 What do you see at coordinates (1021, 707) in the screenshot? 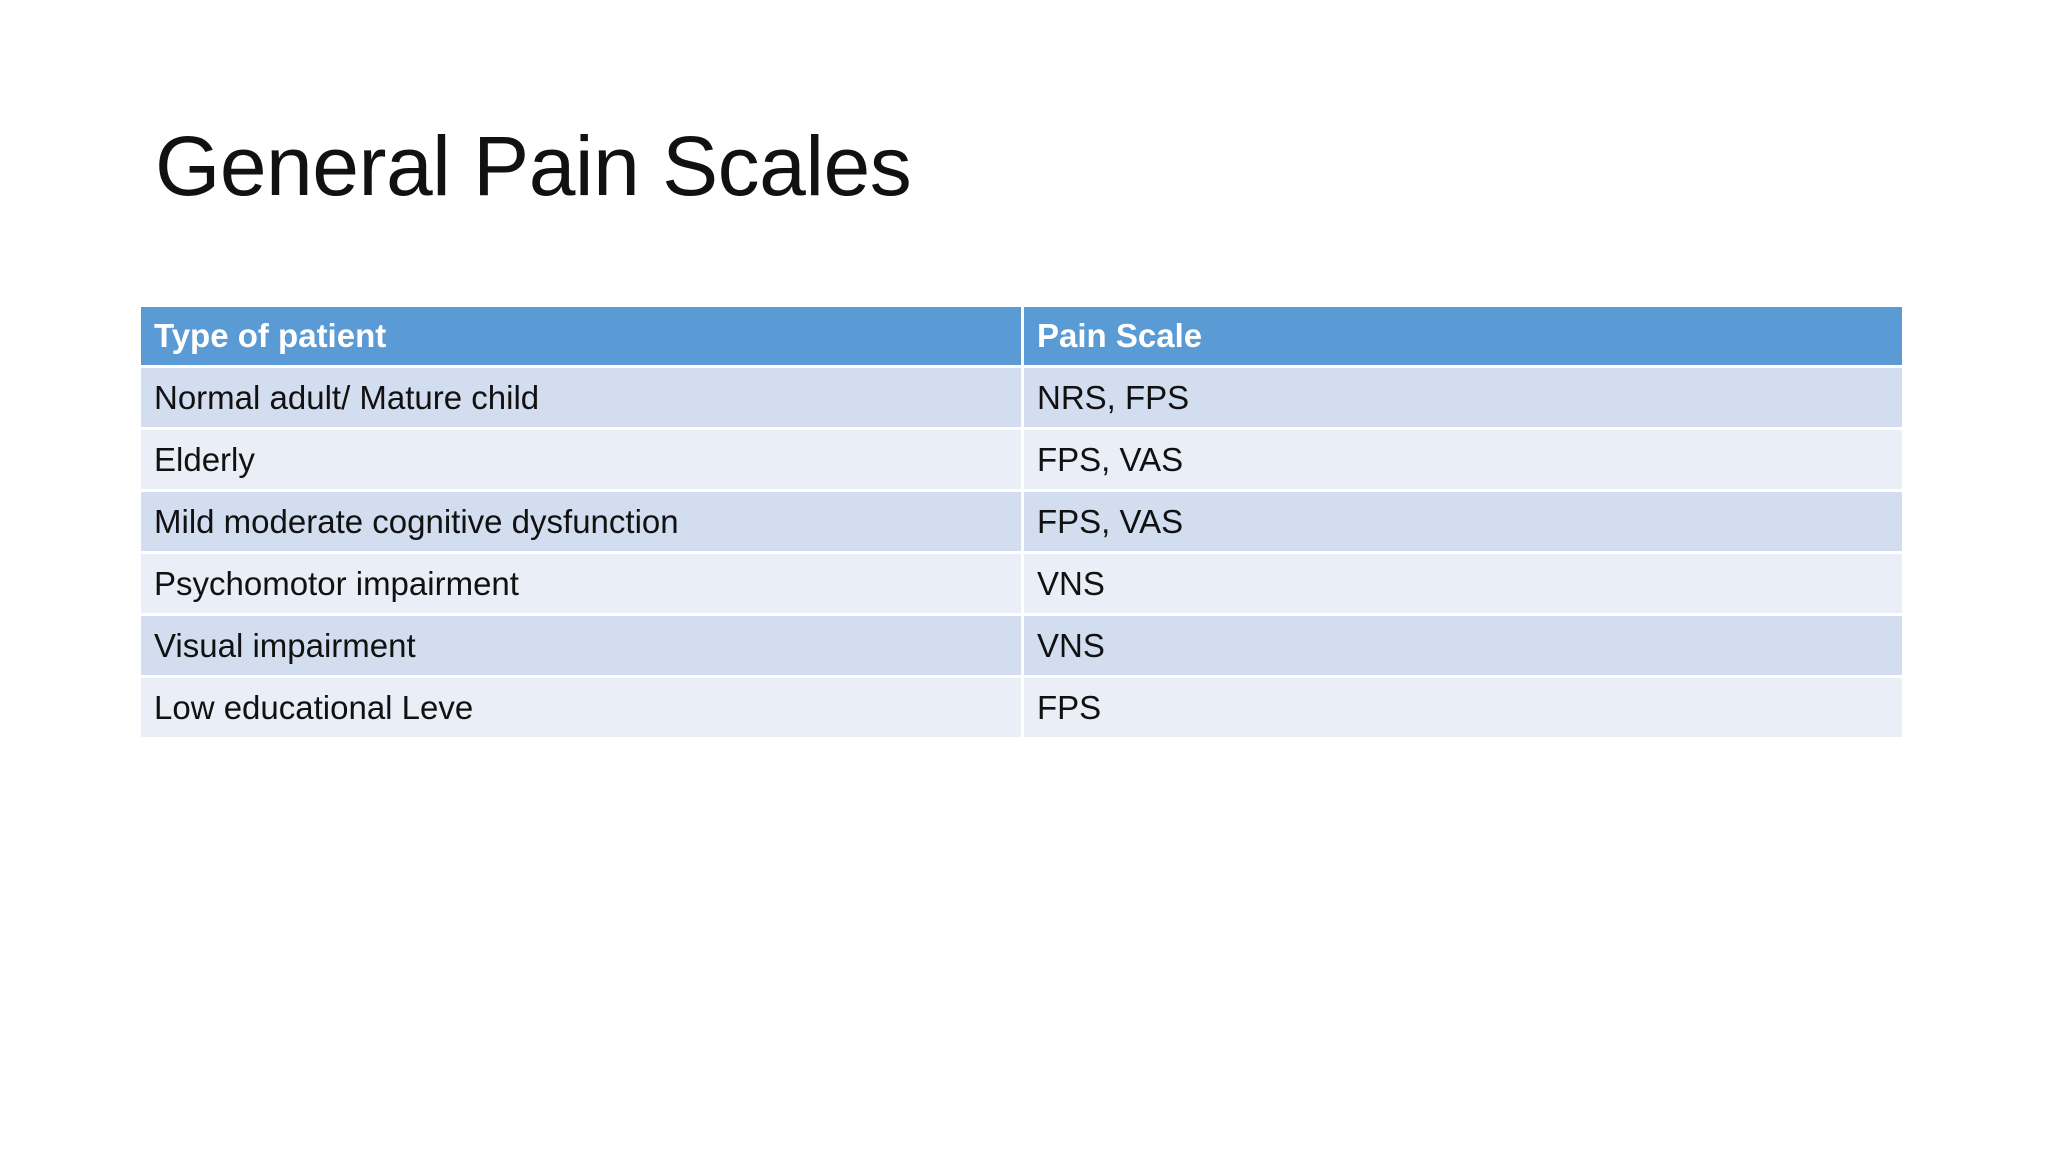
I see `table-row: Low educational Leve FPS` at bounding box center [1021, 707].